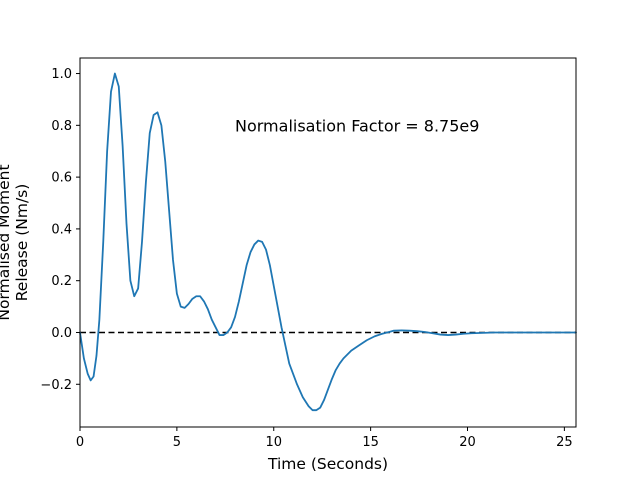  What do you see at coordinates (177, 442) in the screenshot?
I see `x-tick-label: 5` at bounding box center [177, 442].